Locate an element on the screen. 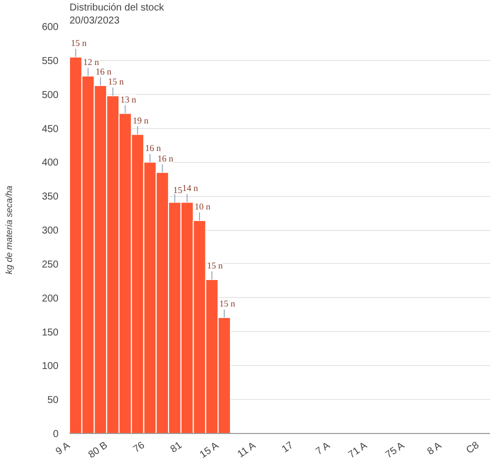  y-tick-label: 350 is located at coordinates (50, 197).